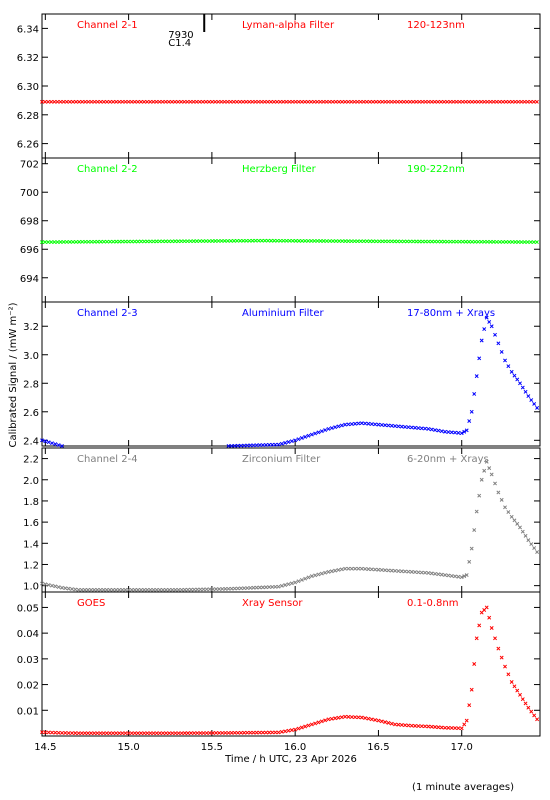 The width and height of the screenshot is (550, 800). Describe the element at coordinates (31, 413) in the screenshot. I see `y-tick-label: 2.6` at that location.